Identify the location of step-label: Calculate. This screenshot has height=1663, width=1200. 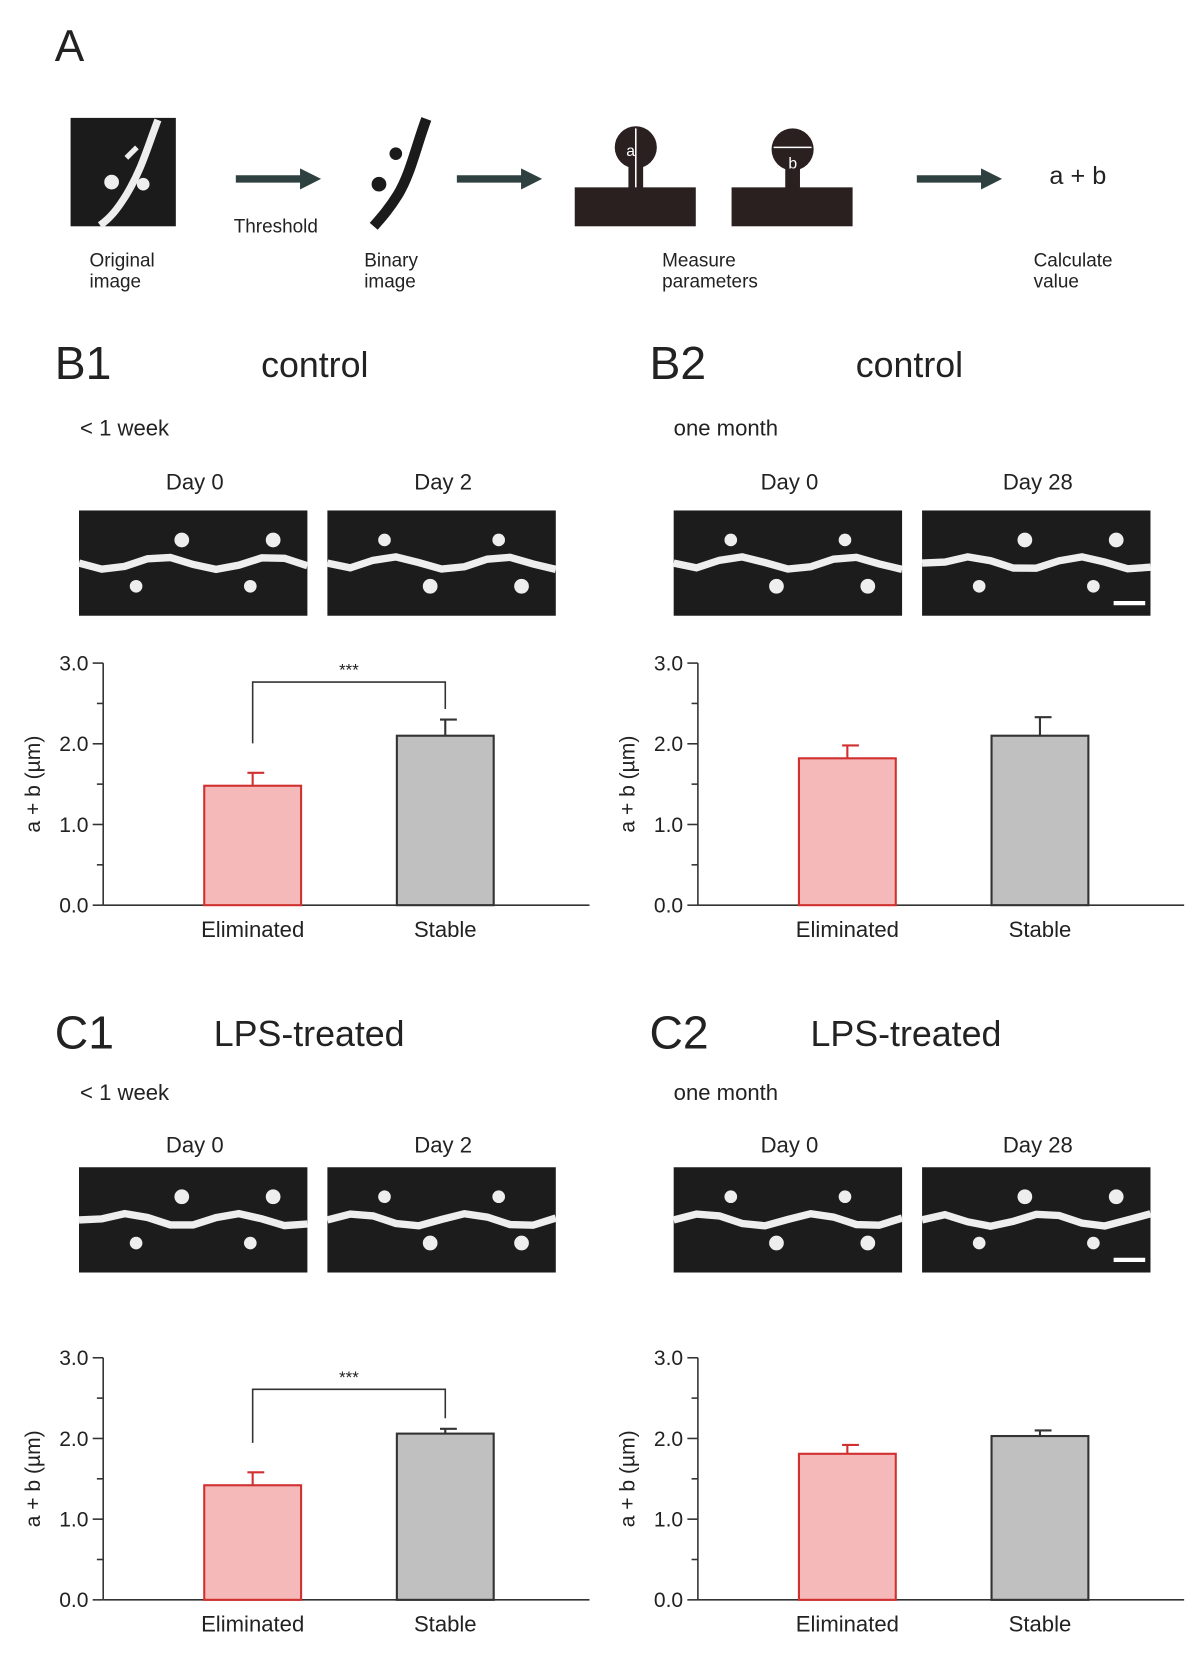
(1073, 260).